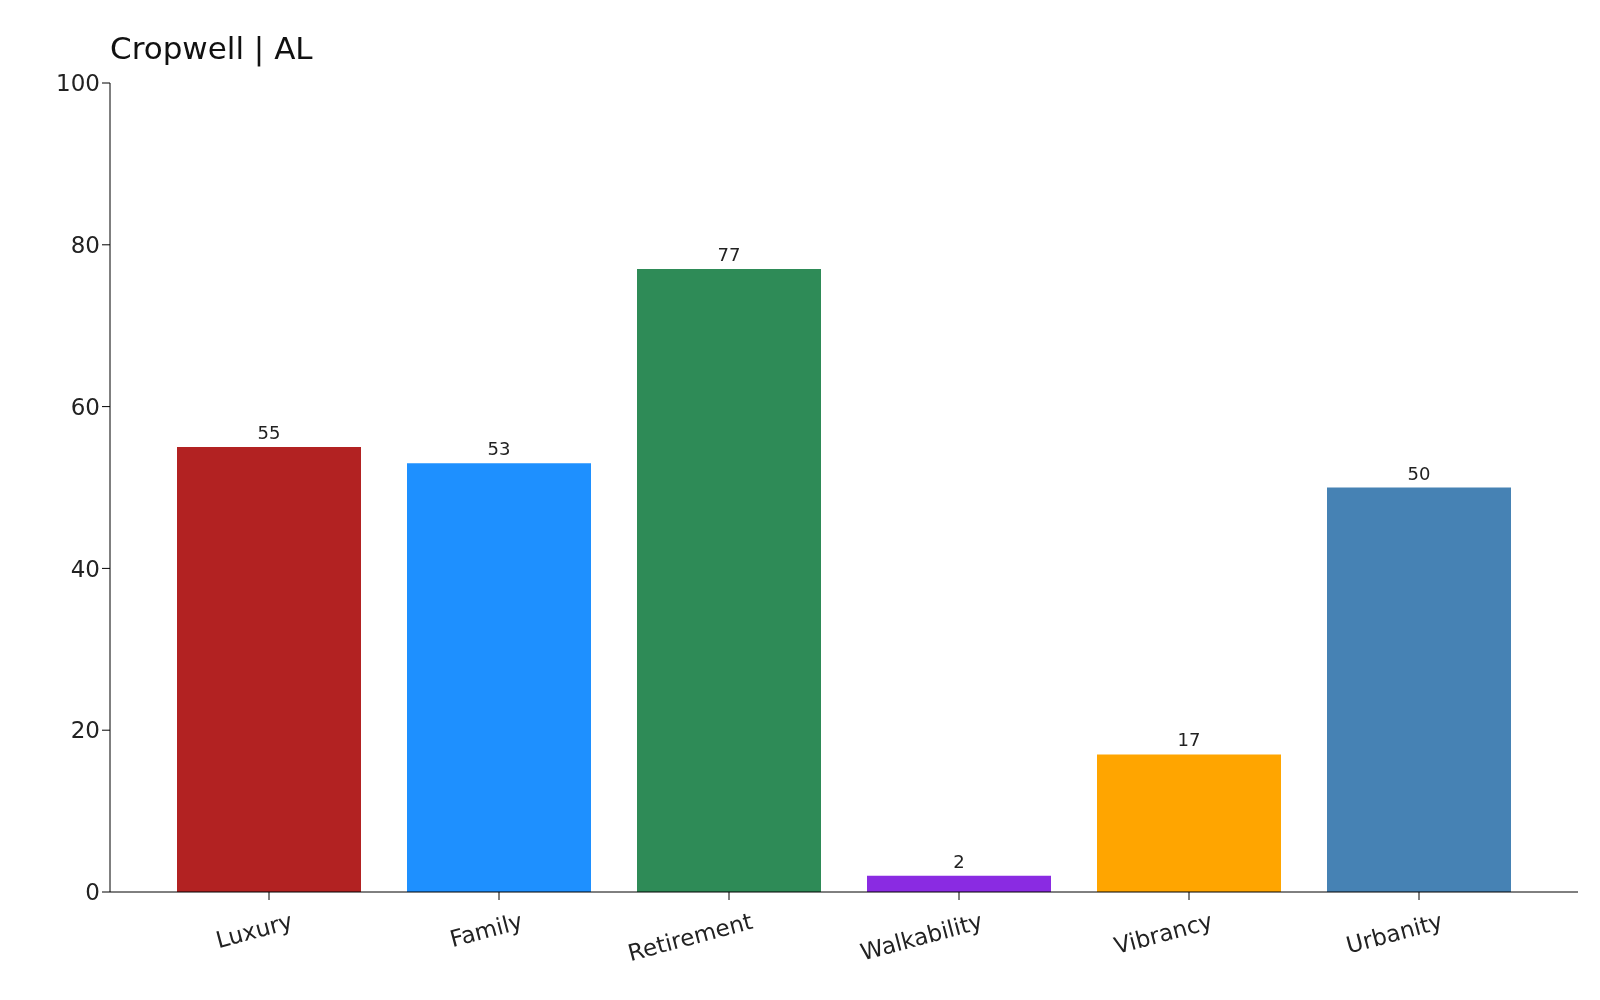 This screenshot has width=1600, height=1000. What do you see at coordinates (85, 406) in the screenshot?
I see `y-tick-label: 60` at bounding box center [85, 406].